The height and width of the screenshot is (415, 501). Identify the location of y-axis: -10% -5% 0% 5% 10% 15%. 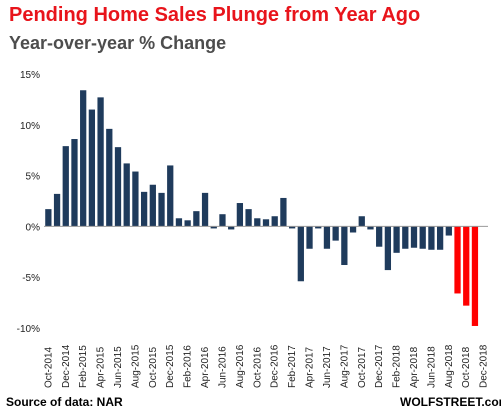
(28, 202).